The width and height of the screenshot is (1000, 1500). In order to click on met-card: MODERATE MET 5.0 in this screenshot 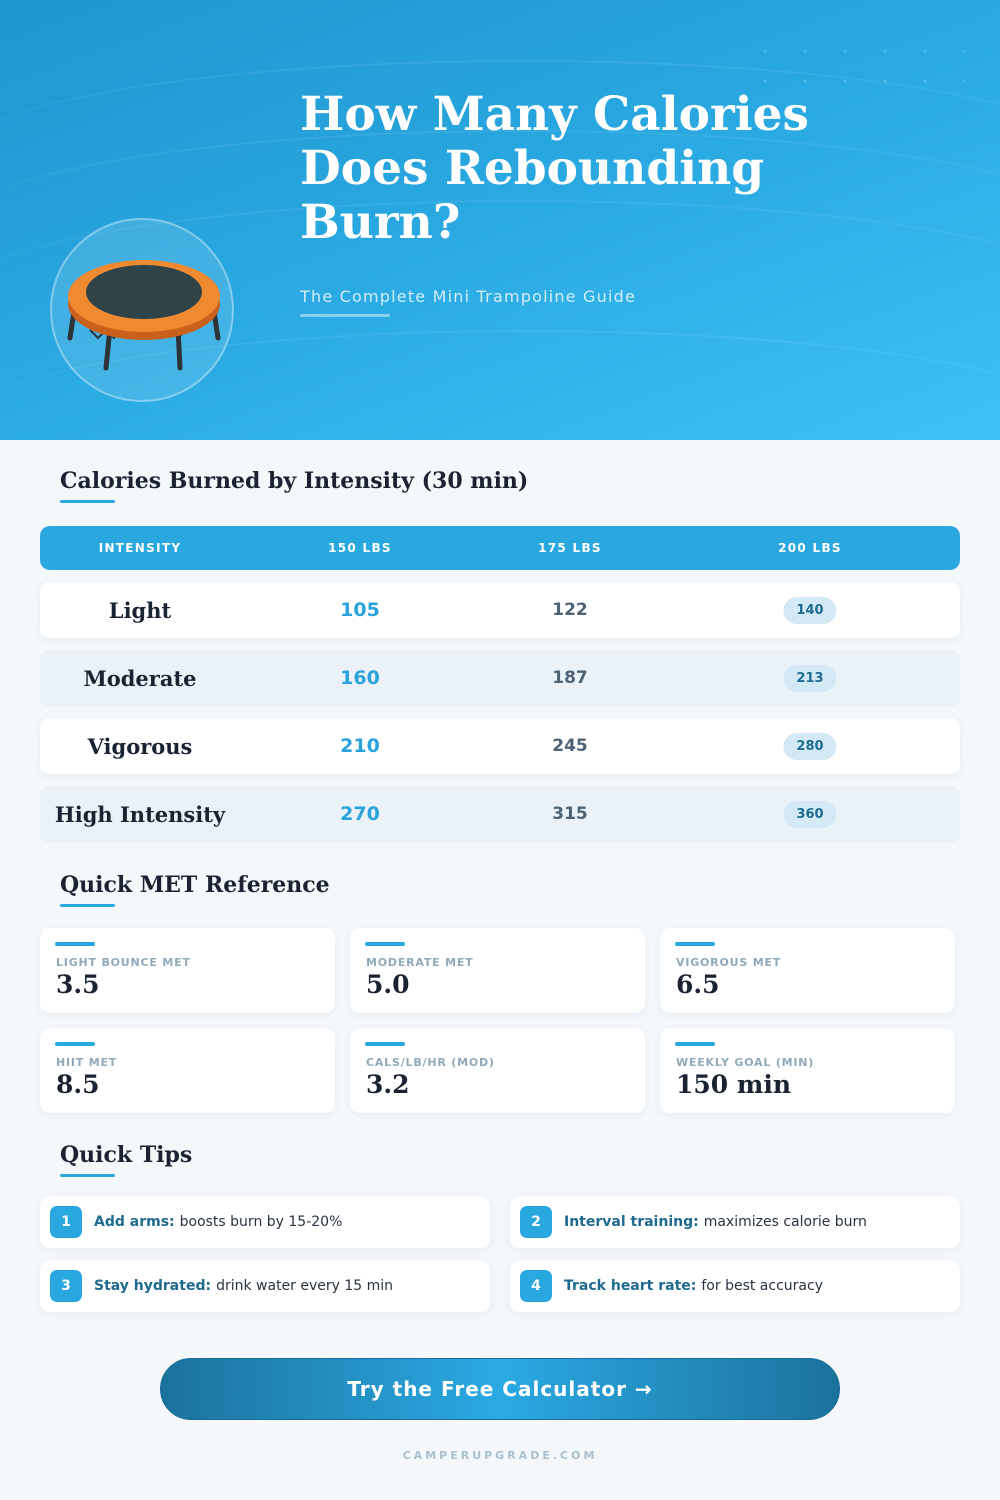, I will do `click(497, 970)`.